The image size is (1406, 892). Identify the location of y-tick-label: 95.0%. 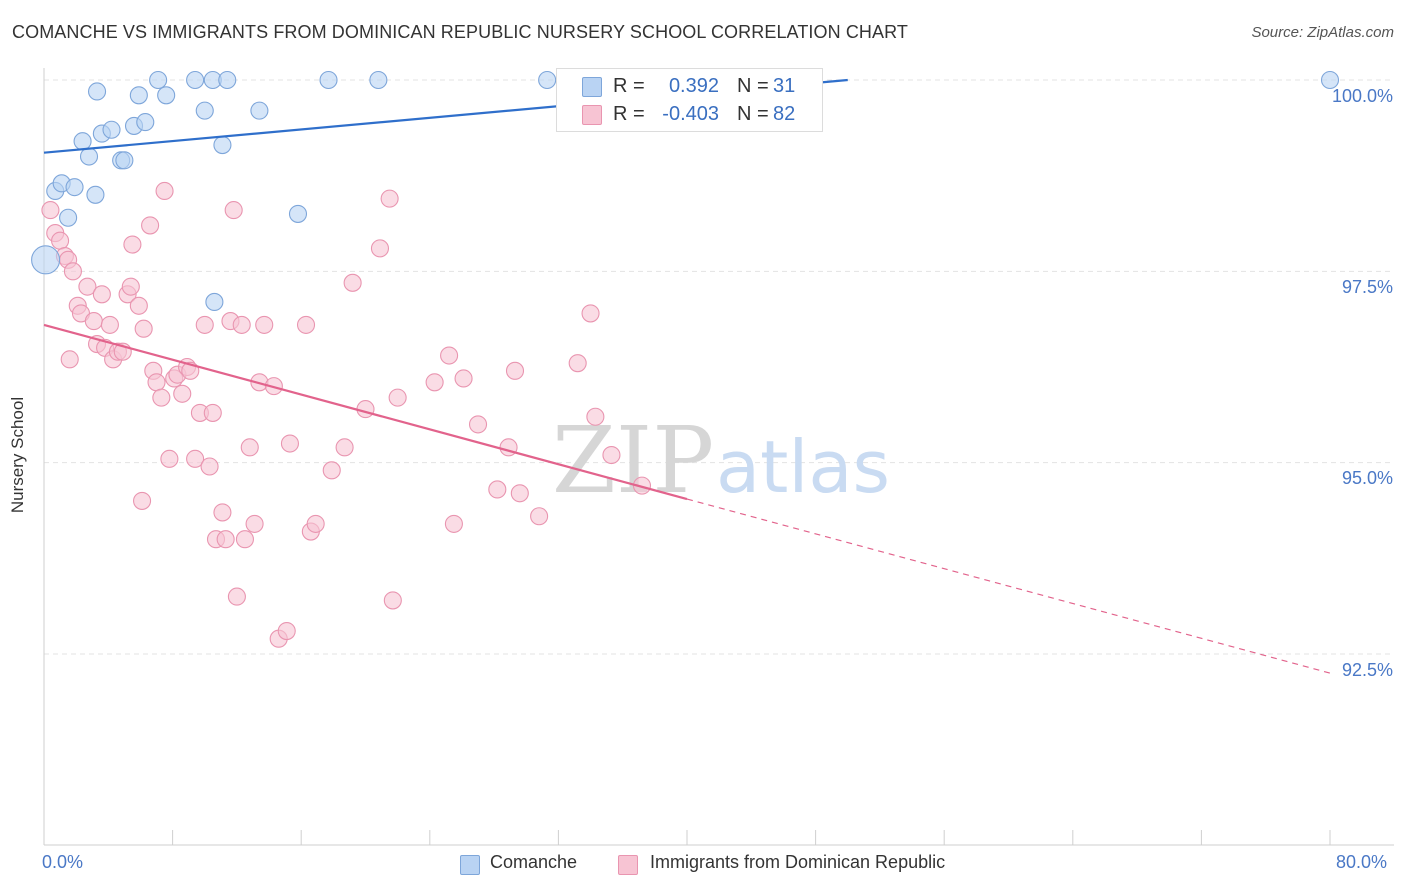
(1367, 478).